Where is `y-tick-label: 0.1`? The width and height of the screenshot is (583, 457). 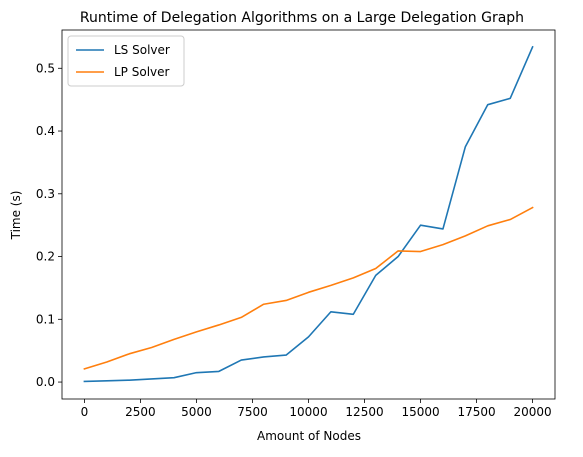 y-tick-label: 0.1 is located at coordinates (45, 319).